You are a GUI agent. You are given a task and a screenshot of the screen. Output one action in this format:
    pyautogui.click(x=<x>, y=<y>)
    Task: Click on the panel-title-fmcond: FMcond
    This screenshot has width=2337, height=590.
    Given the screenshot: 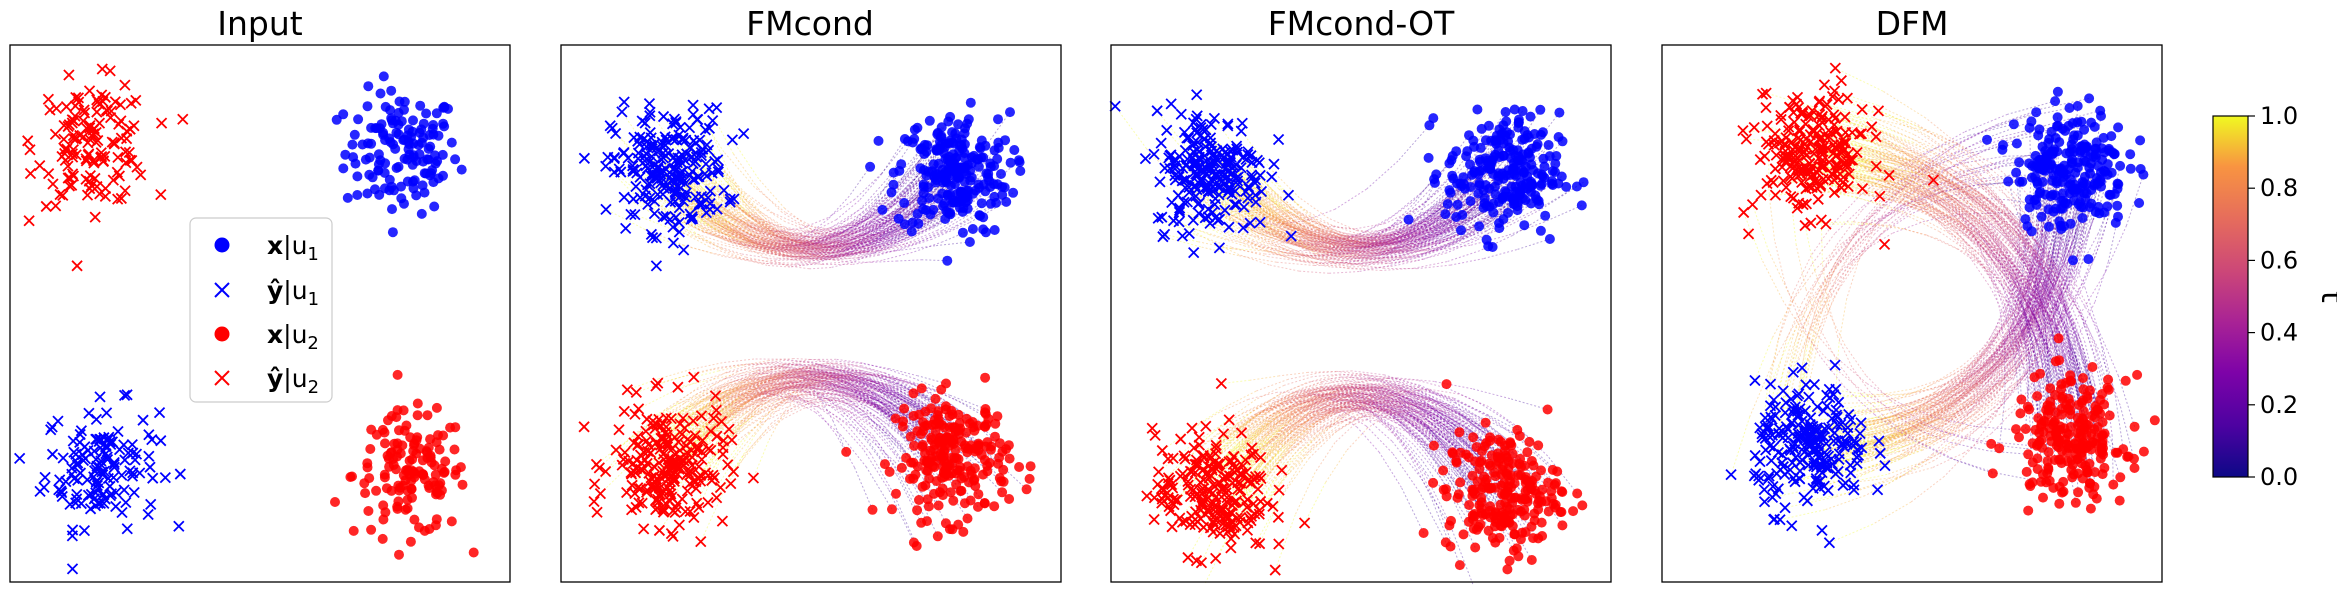 What is the action you would take?
    pyautogui.click(x=810, y=23)
    